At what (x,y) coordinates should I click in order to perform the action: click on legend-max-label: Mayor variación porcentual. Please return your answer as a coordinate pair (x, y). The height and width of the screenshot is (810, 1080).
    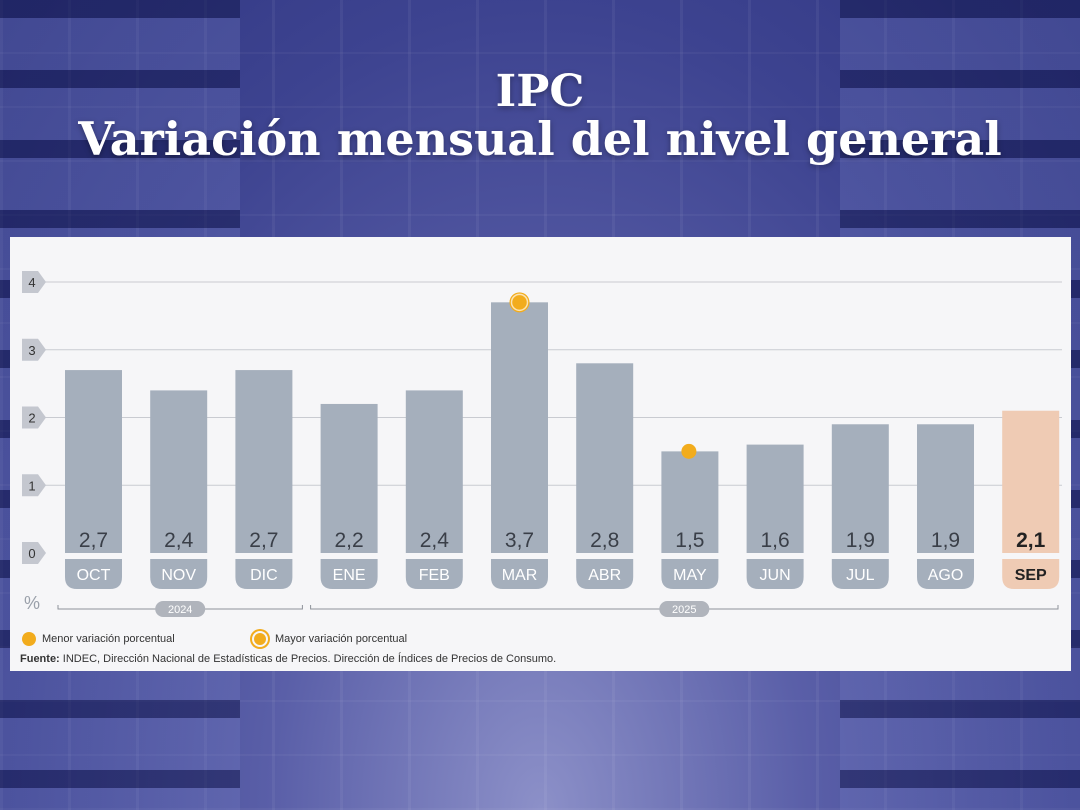
    Looking at the image, I should click on (341, 639).